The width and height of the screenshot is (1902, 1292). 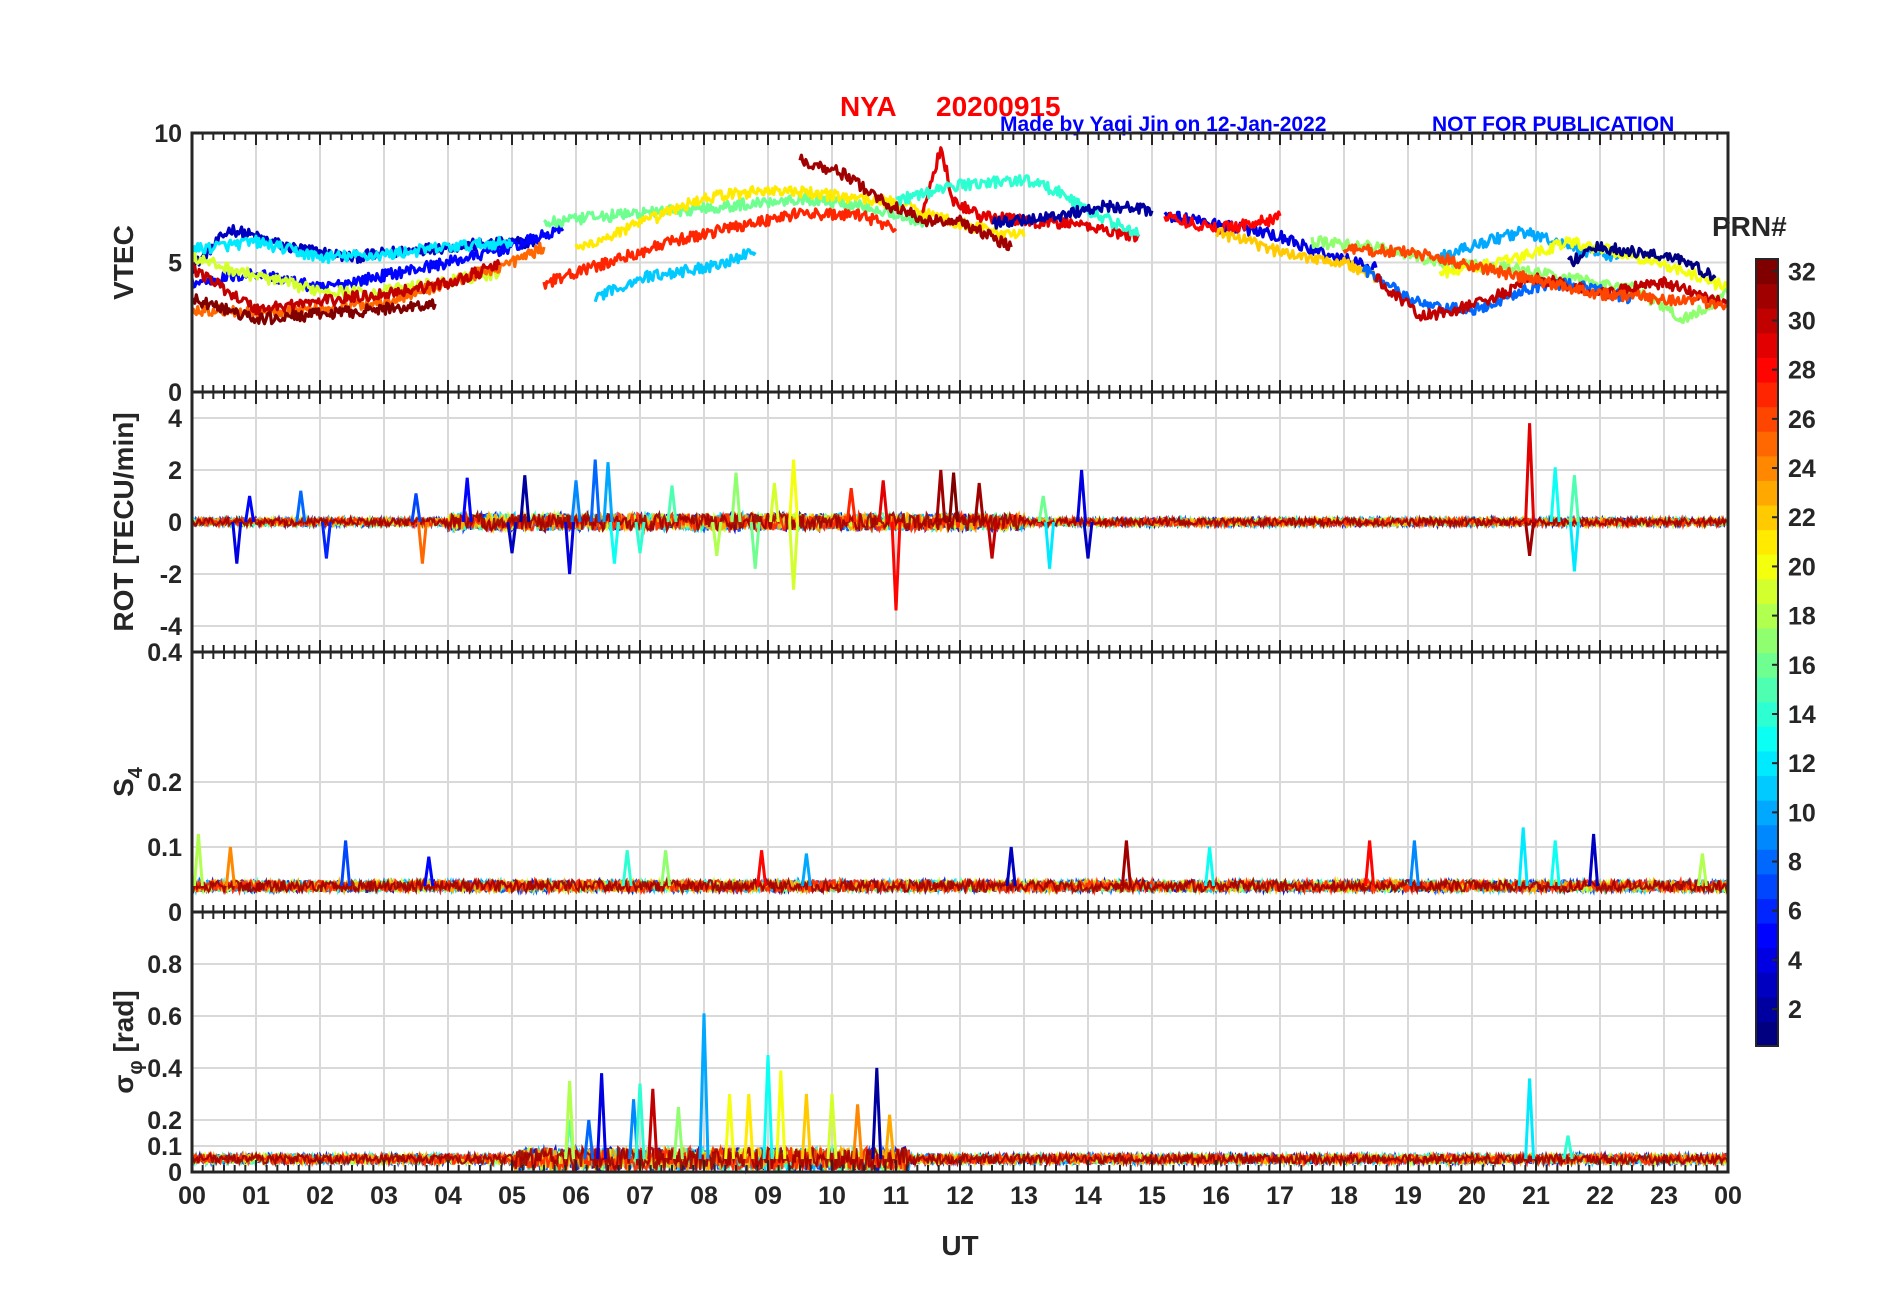 I want to click on y-tick-label: 5, so click(x=175, y=264).